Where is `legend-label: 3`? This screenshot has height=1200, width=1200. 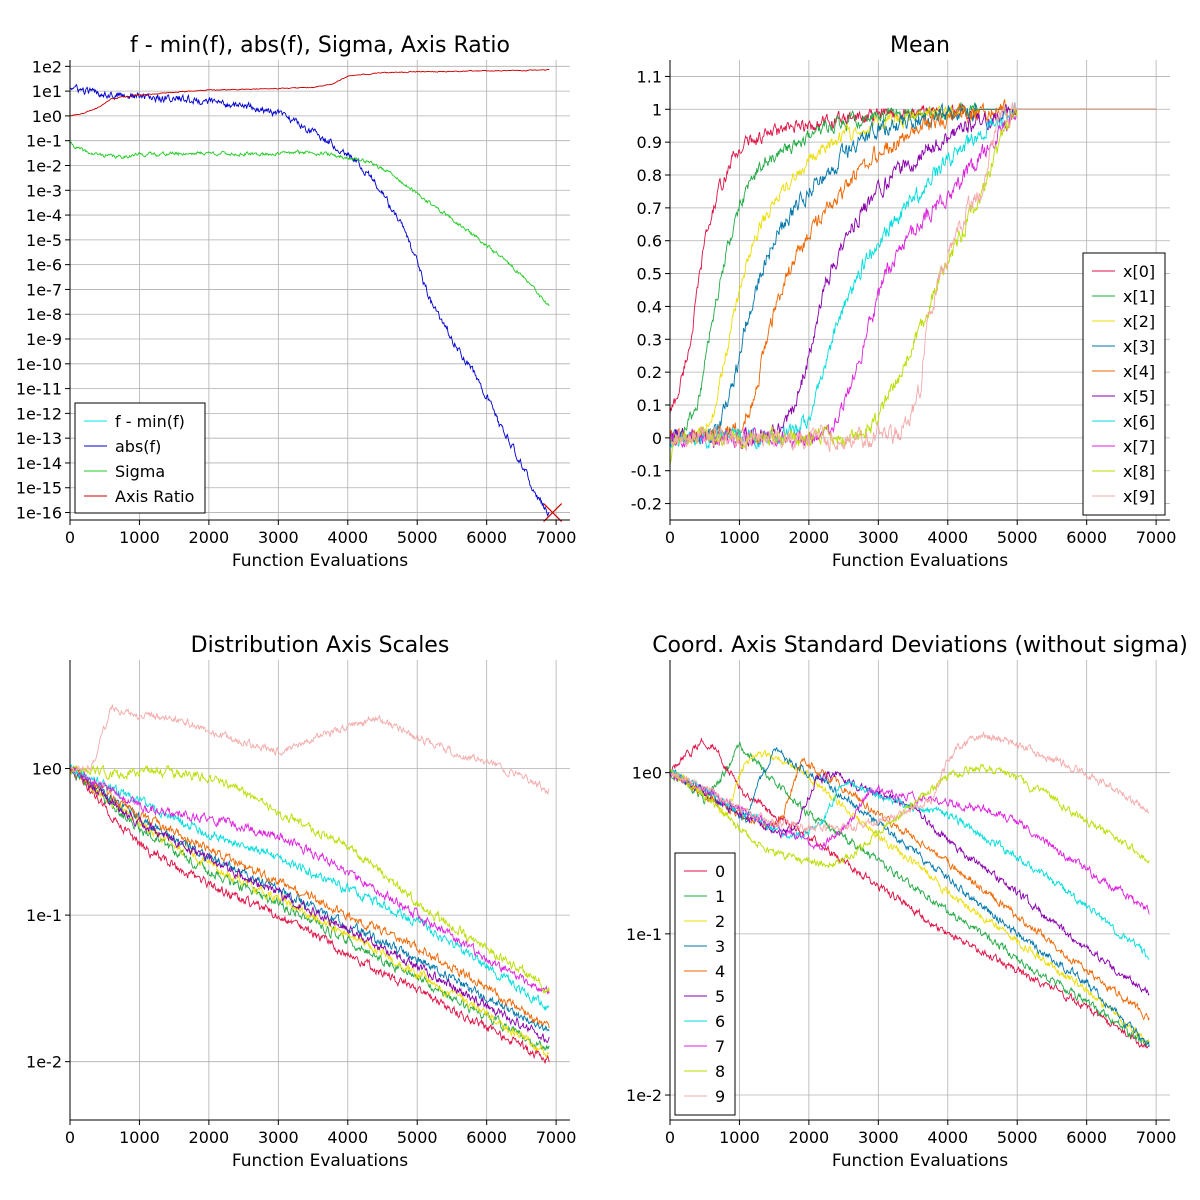 legend-label: 3 is located at coordinates (720, 946).